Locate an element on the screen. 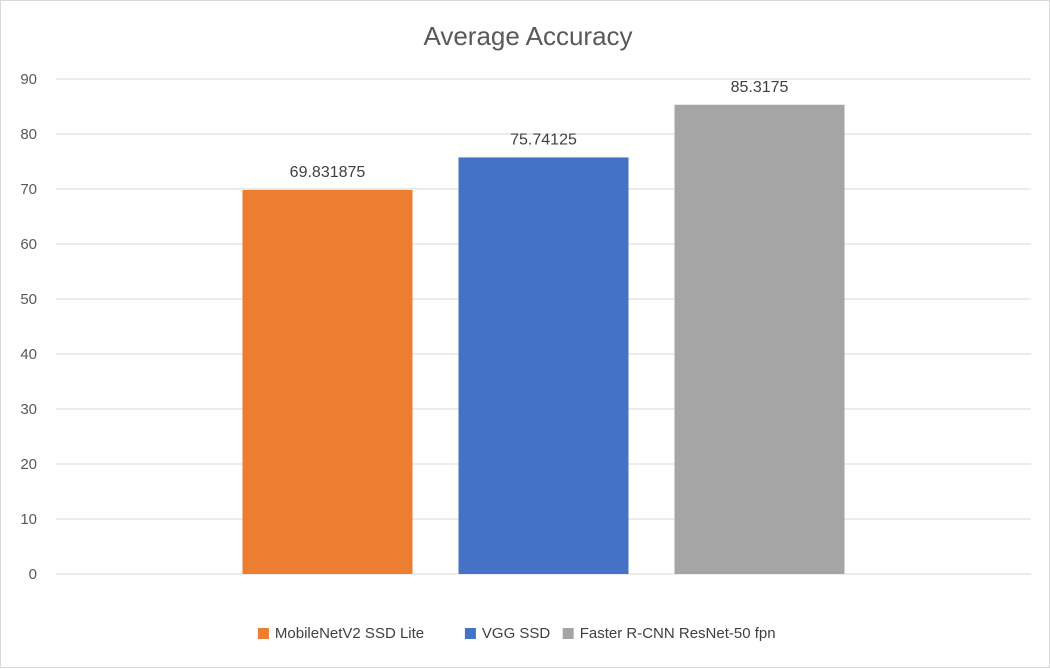 The height and width of the screenshot is (669, 1050). data-label: 85.3175 is located at coordinates (760, 87).